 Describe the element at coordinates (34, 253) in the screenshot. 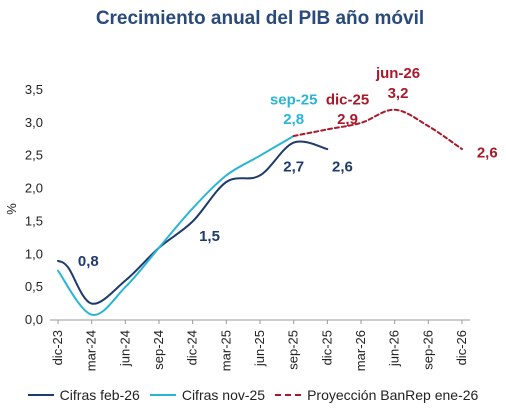

I see `y-tick-label: 1,0` at that location.